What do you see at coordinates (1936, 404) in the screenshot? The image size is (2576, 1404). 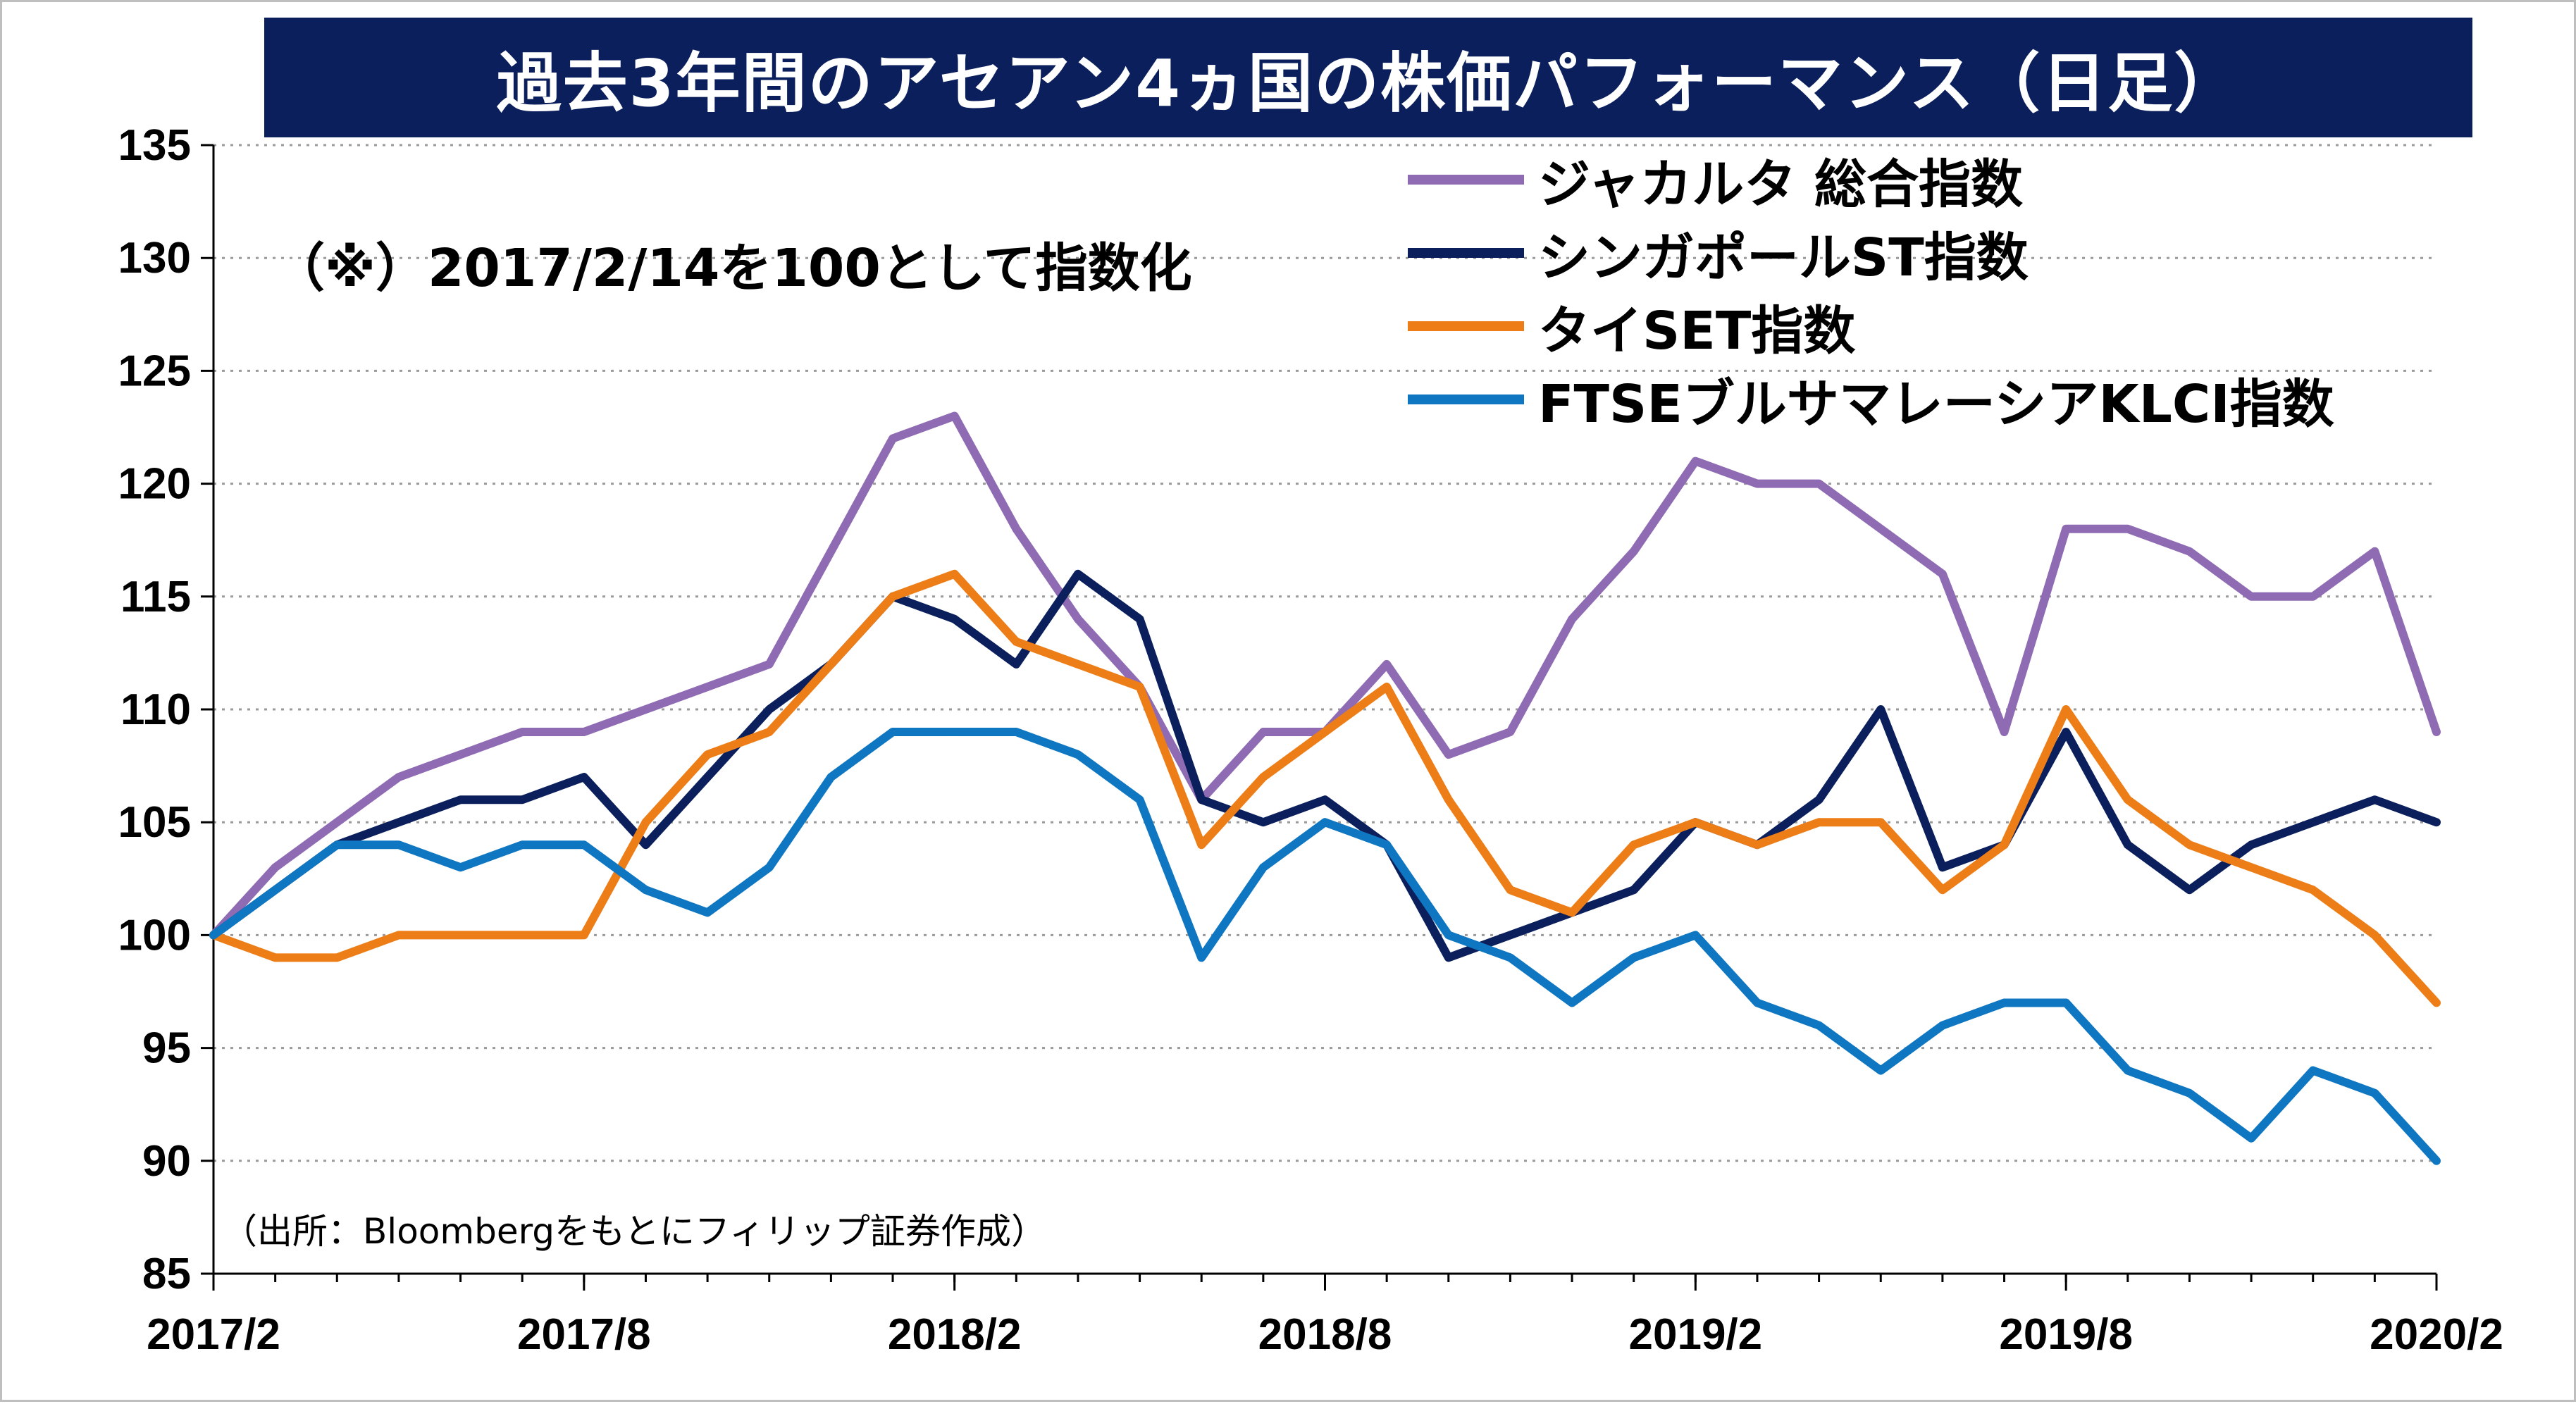 I see `legend-label: FTSEブルサマレーシアKLCI指数` at bounding box center [1936, 404].